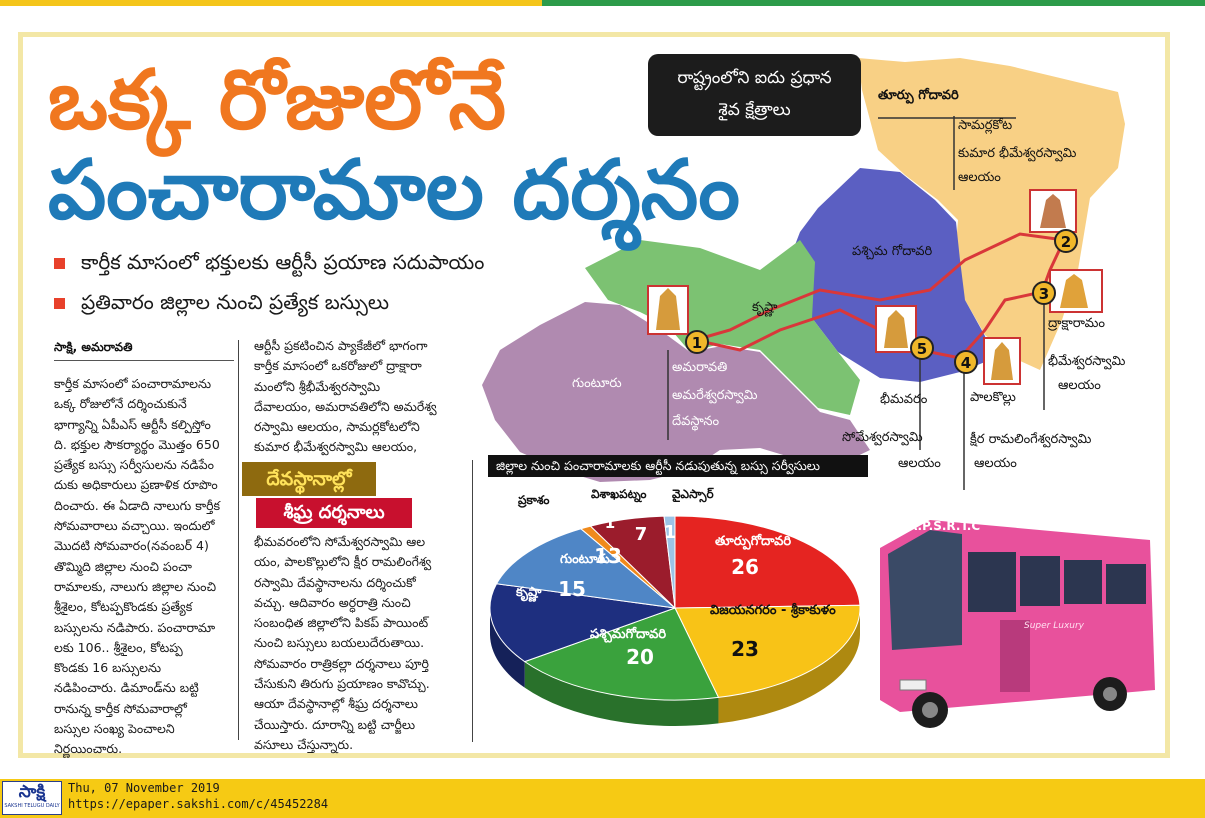  I want to click on article-line: శ్రీశైలం, కోటప్పకొండకు ప్రత్యేక, so click(123, 607).